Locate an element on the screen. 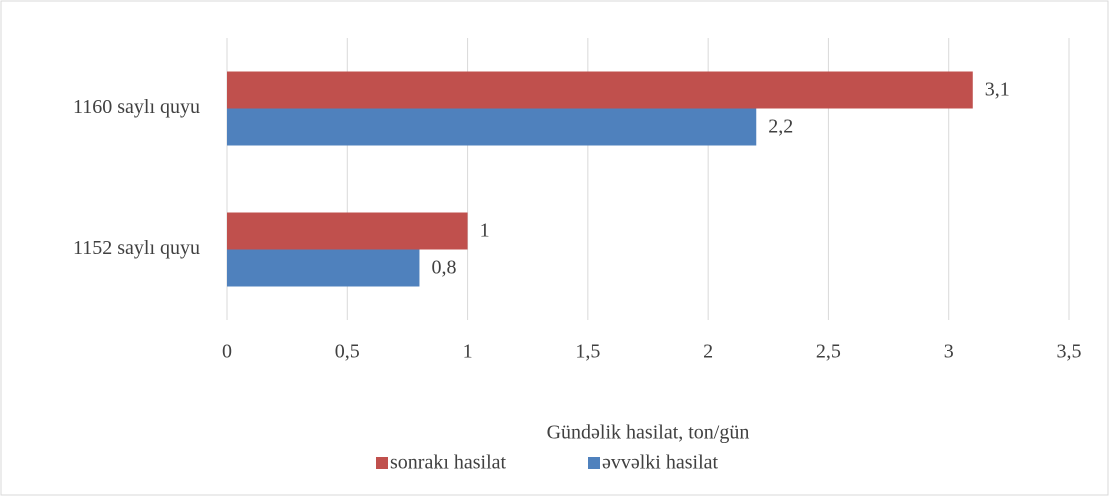 Image resolution: width=1110 pixels, height=502 pixels. data-label: 1 is located at coordinates (485, 231).